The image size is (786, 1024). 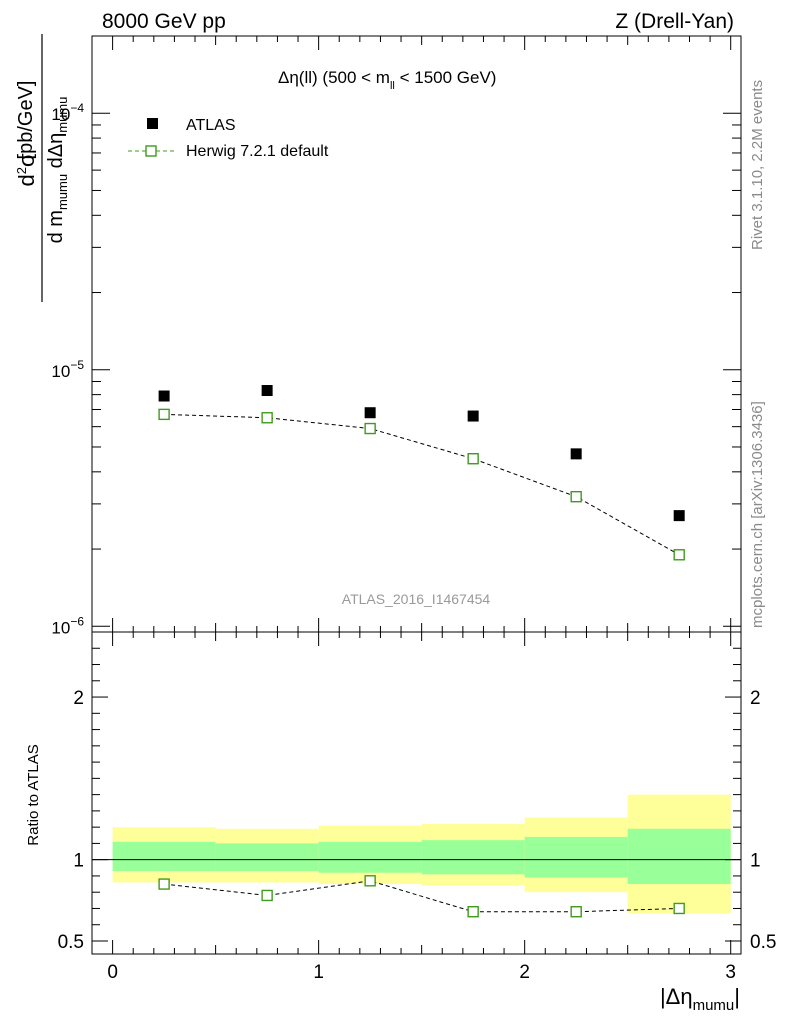 I want to click on legend-mc-label: Herwig 7.2.1 default, so click(x=257, y=151).